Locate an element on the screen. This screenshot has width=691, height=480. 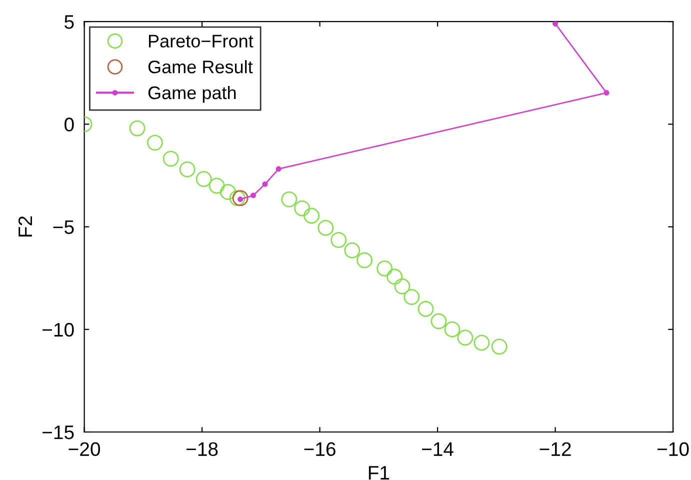
y-tick-label: −5 is located at coordinates (63, 227).